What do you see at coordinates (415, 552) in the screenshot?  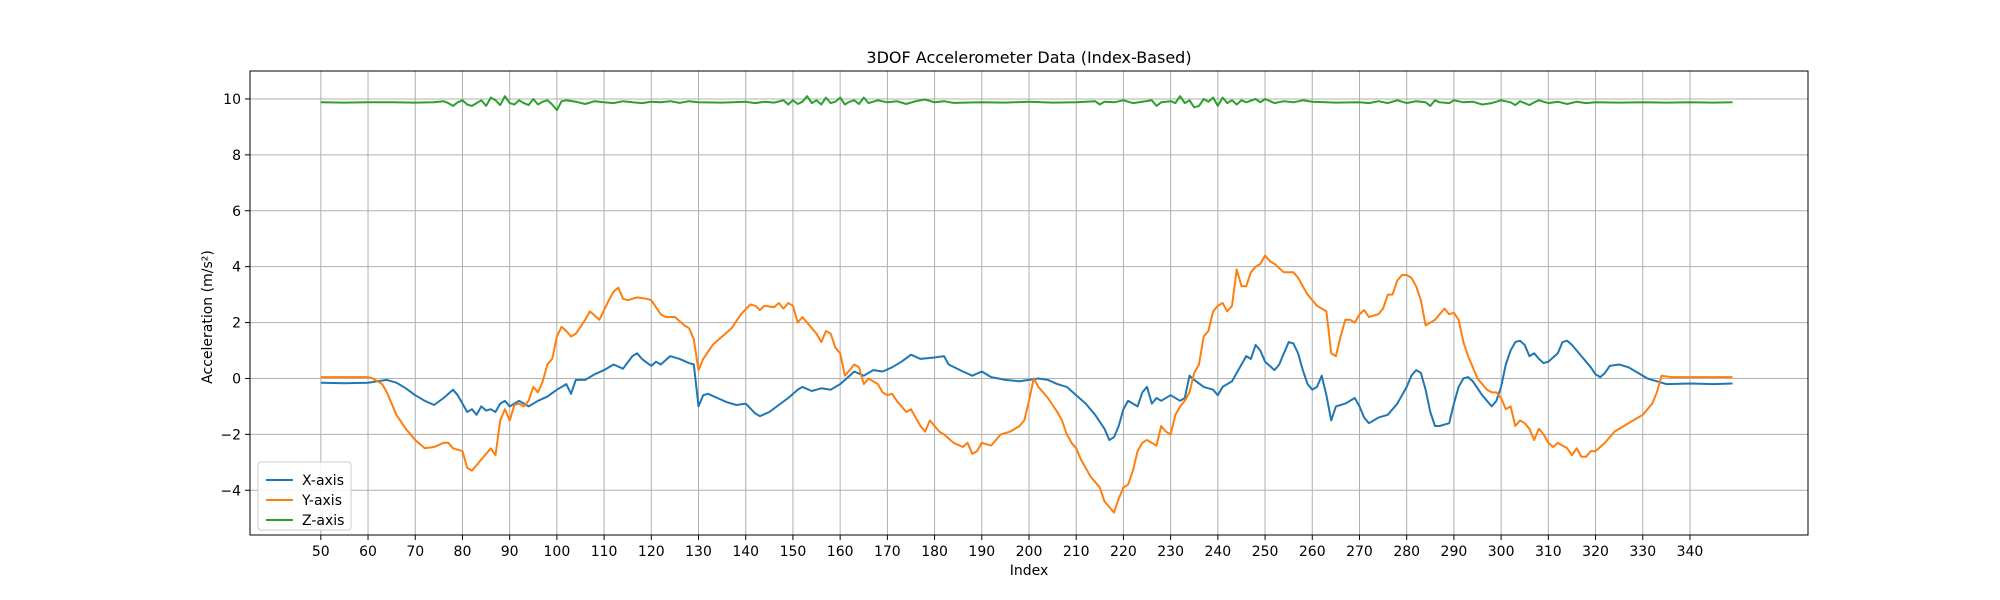 I see `x-tick-label: 70` at bounding box center [415, 552].